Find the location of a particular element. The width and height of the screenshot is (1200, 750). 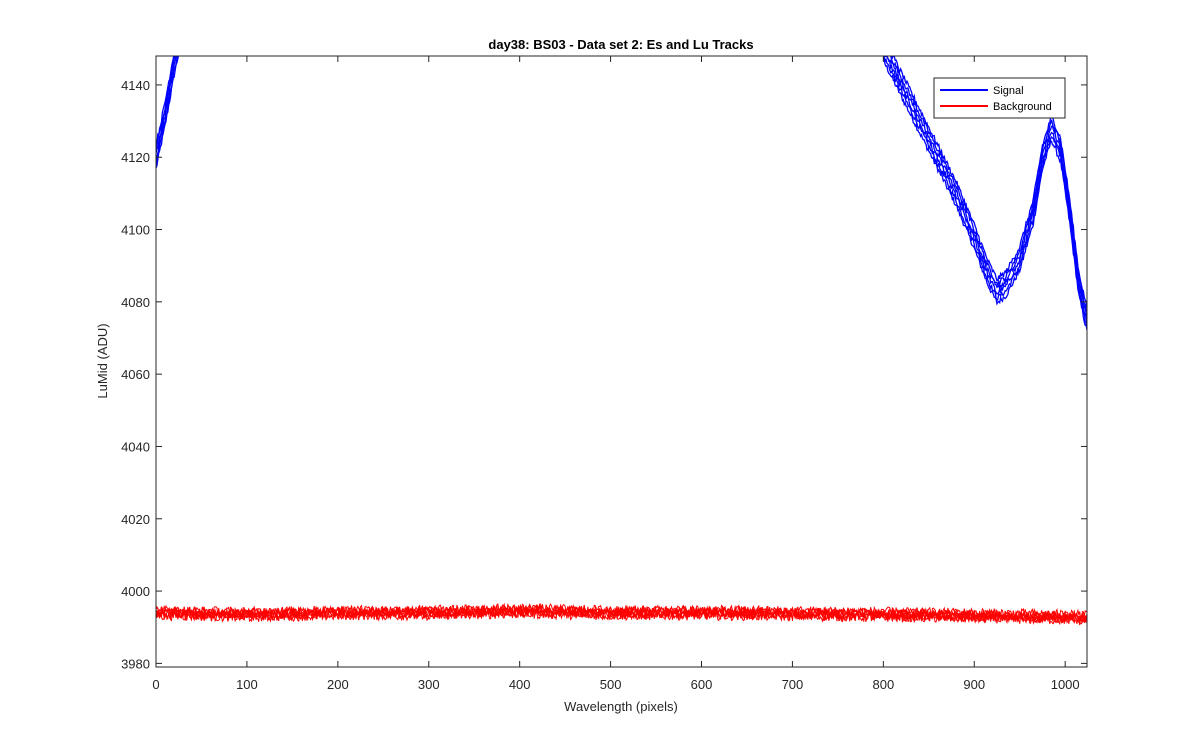

x-tick-label: 300 is located at coordinates (429, 684).